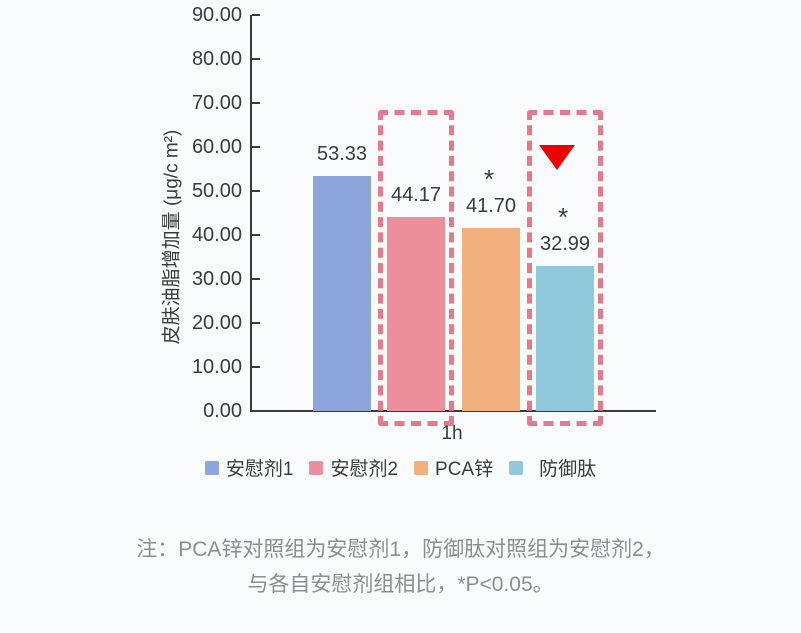  What do you see at coordinates (400, 549) in the screenshot?
I see `footnote-line-1: 注：PCA锌对照组为安慰剂1，防御肽对照组为安慰剂2，` at bounding box center [400, 549].